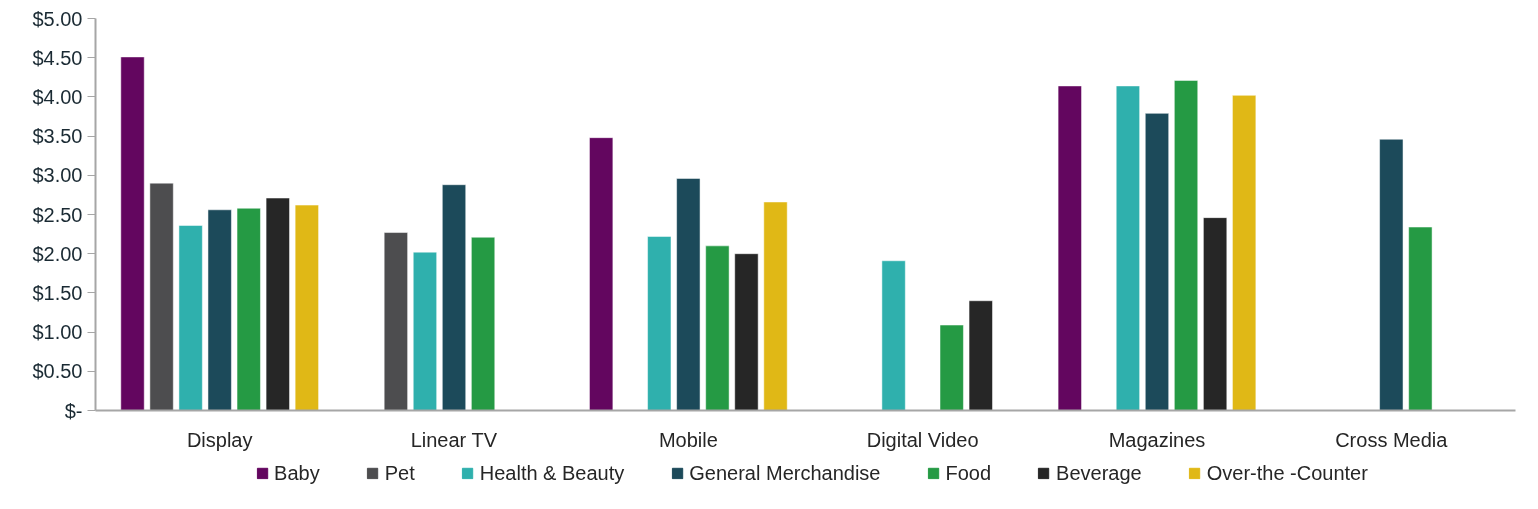 This screenshot has height=509, width=1538. What do you see at coordinates (57, 96) in the screenshot?
I see `y-tick-label: $4.00` at bounding box center [57, 96].